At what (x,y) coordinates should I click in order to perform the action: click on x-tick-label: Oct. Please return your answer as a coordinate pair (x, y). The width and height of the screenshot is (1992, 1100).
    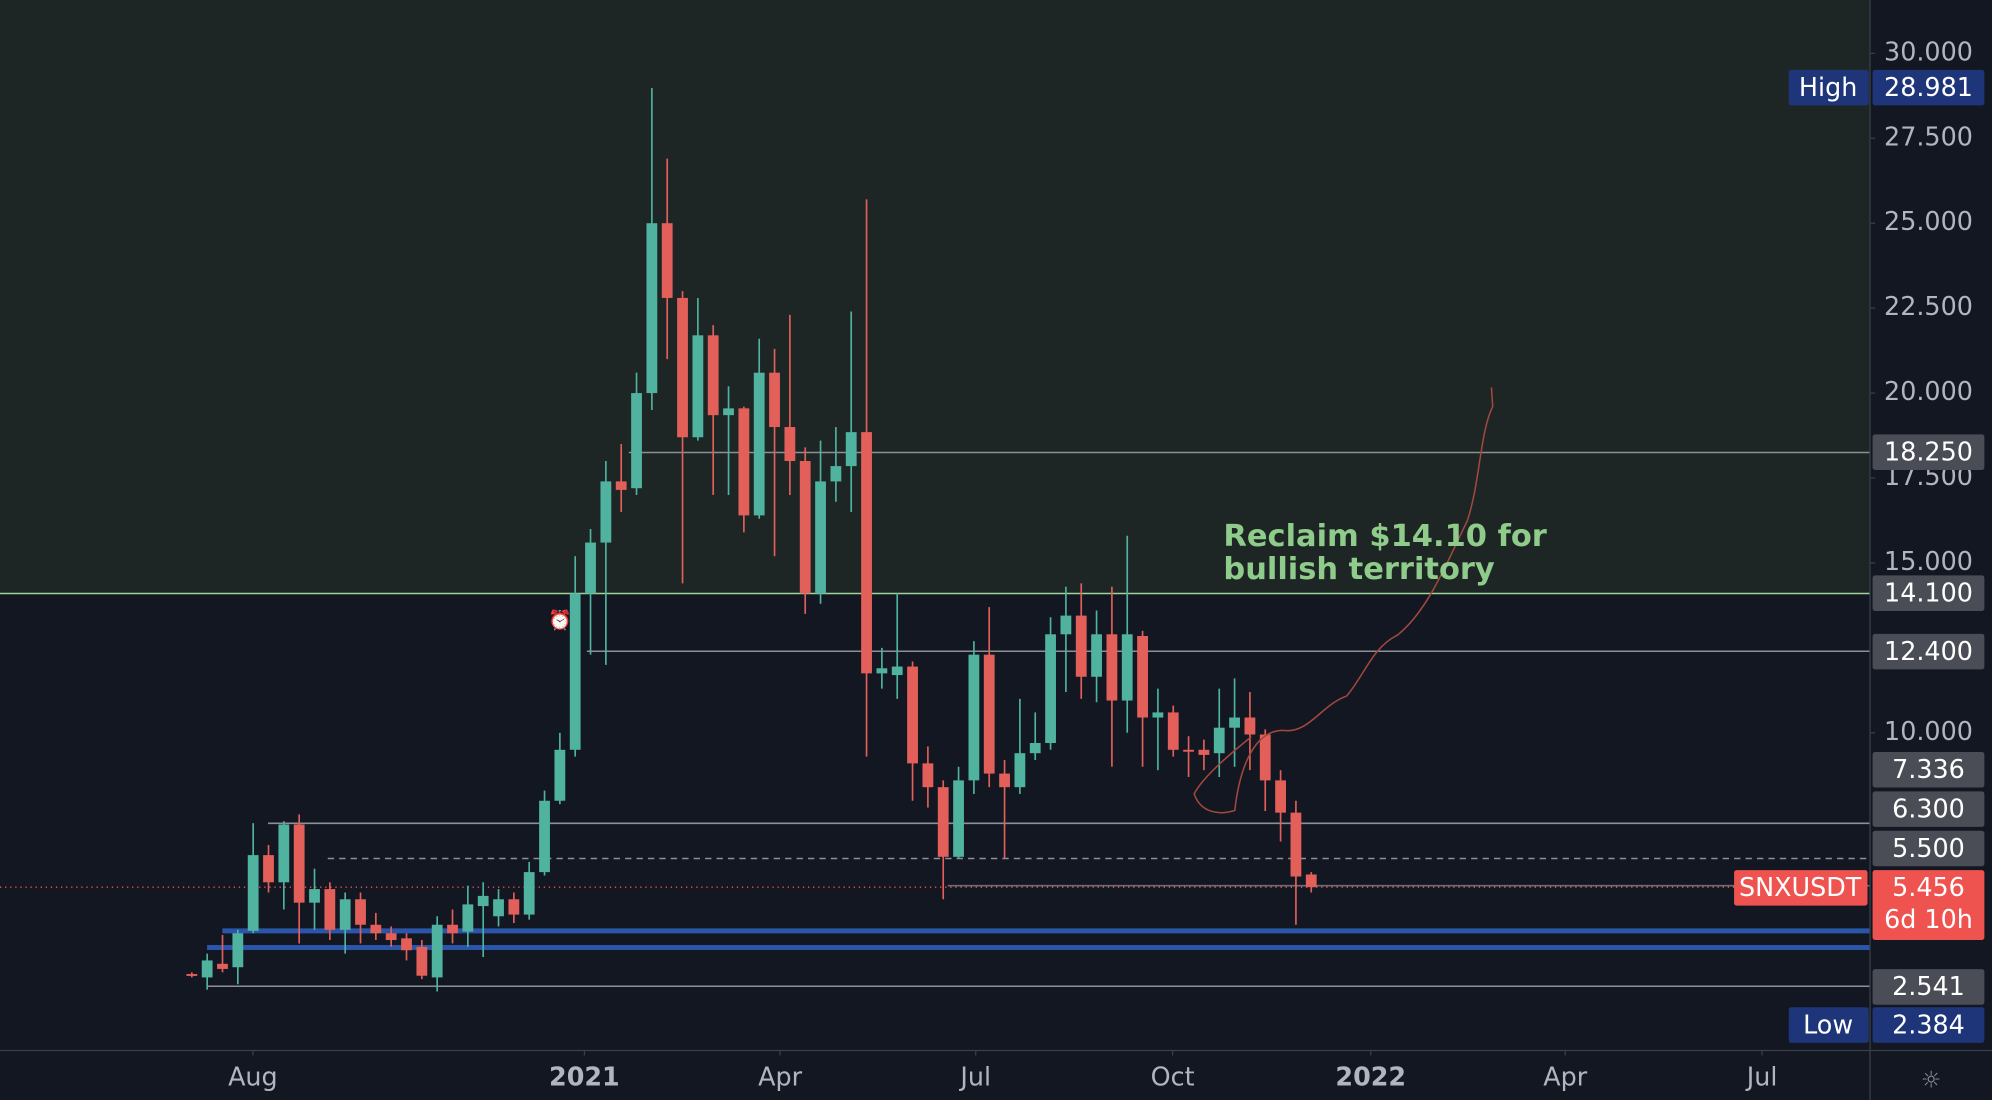
    Looking at the image, I should click on (1173, 1076).